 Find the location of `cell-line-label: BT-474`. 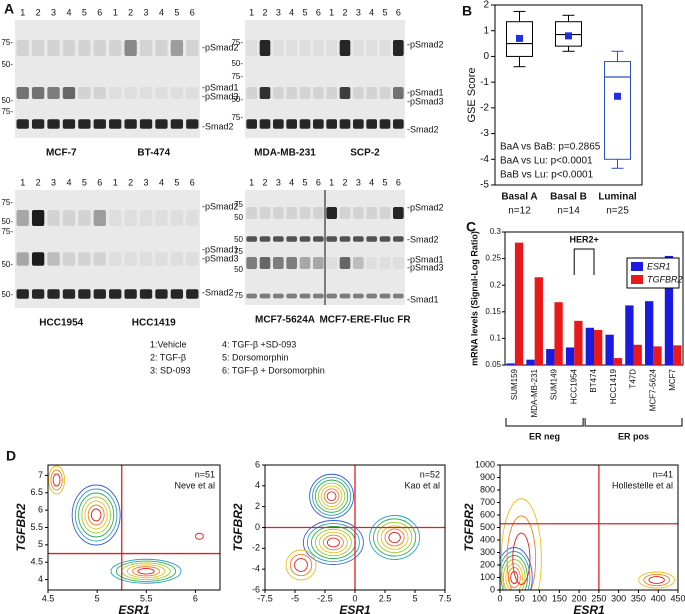

cell-line-label: BT-474 is located at coordinates (153, 153).